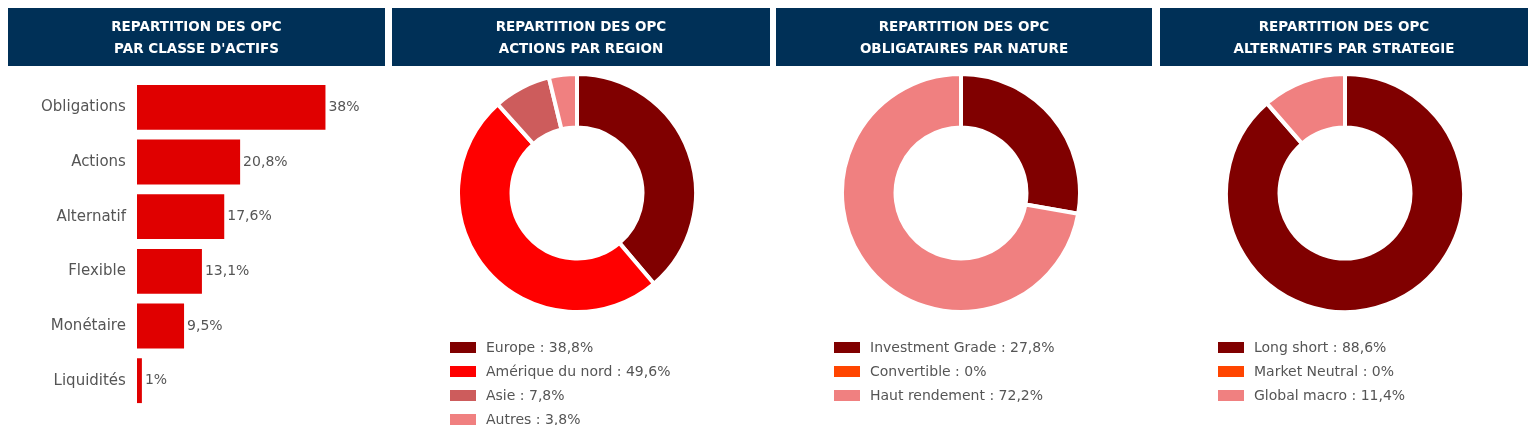 The height and width of the screenshot is (425, 1528). What do you see at coordinates (83, 106) in the screenshot?
I see `y-tick-label: Obligations` at bounding box center [83, 106].